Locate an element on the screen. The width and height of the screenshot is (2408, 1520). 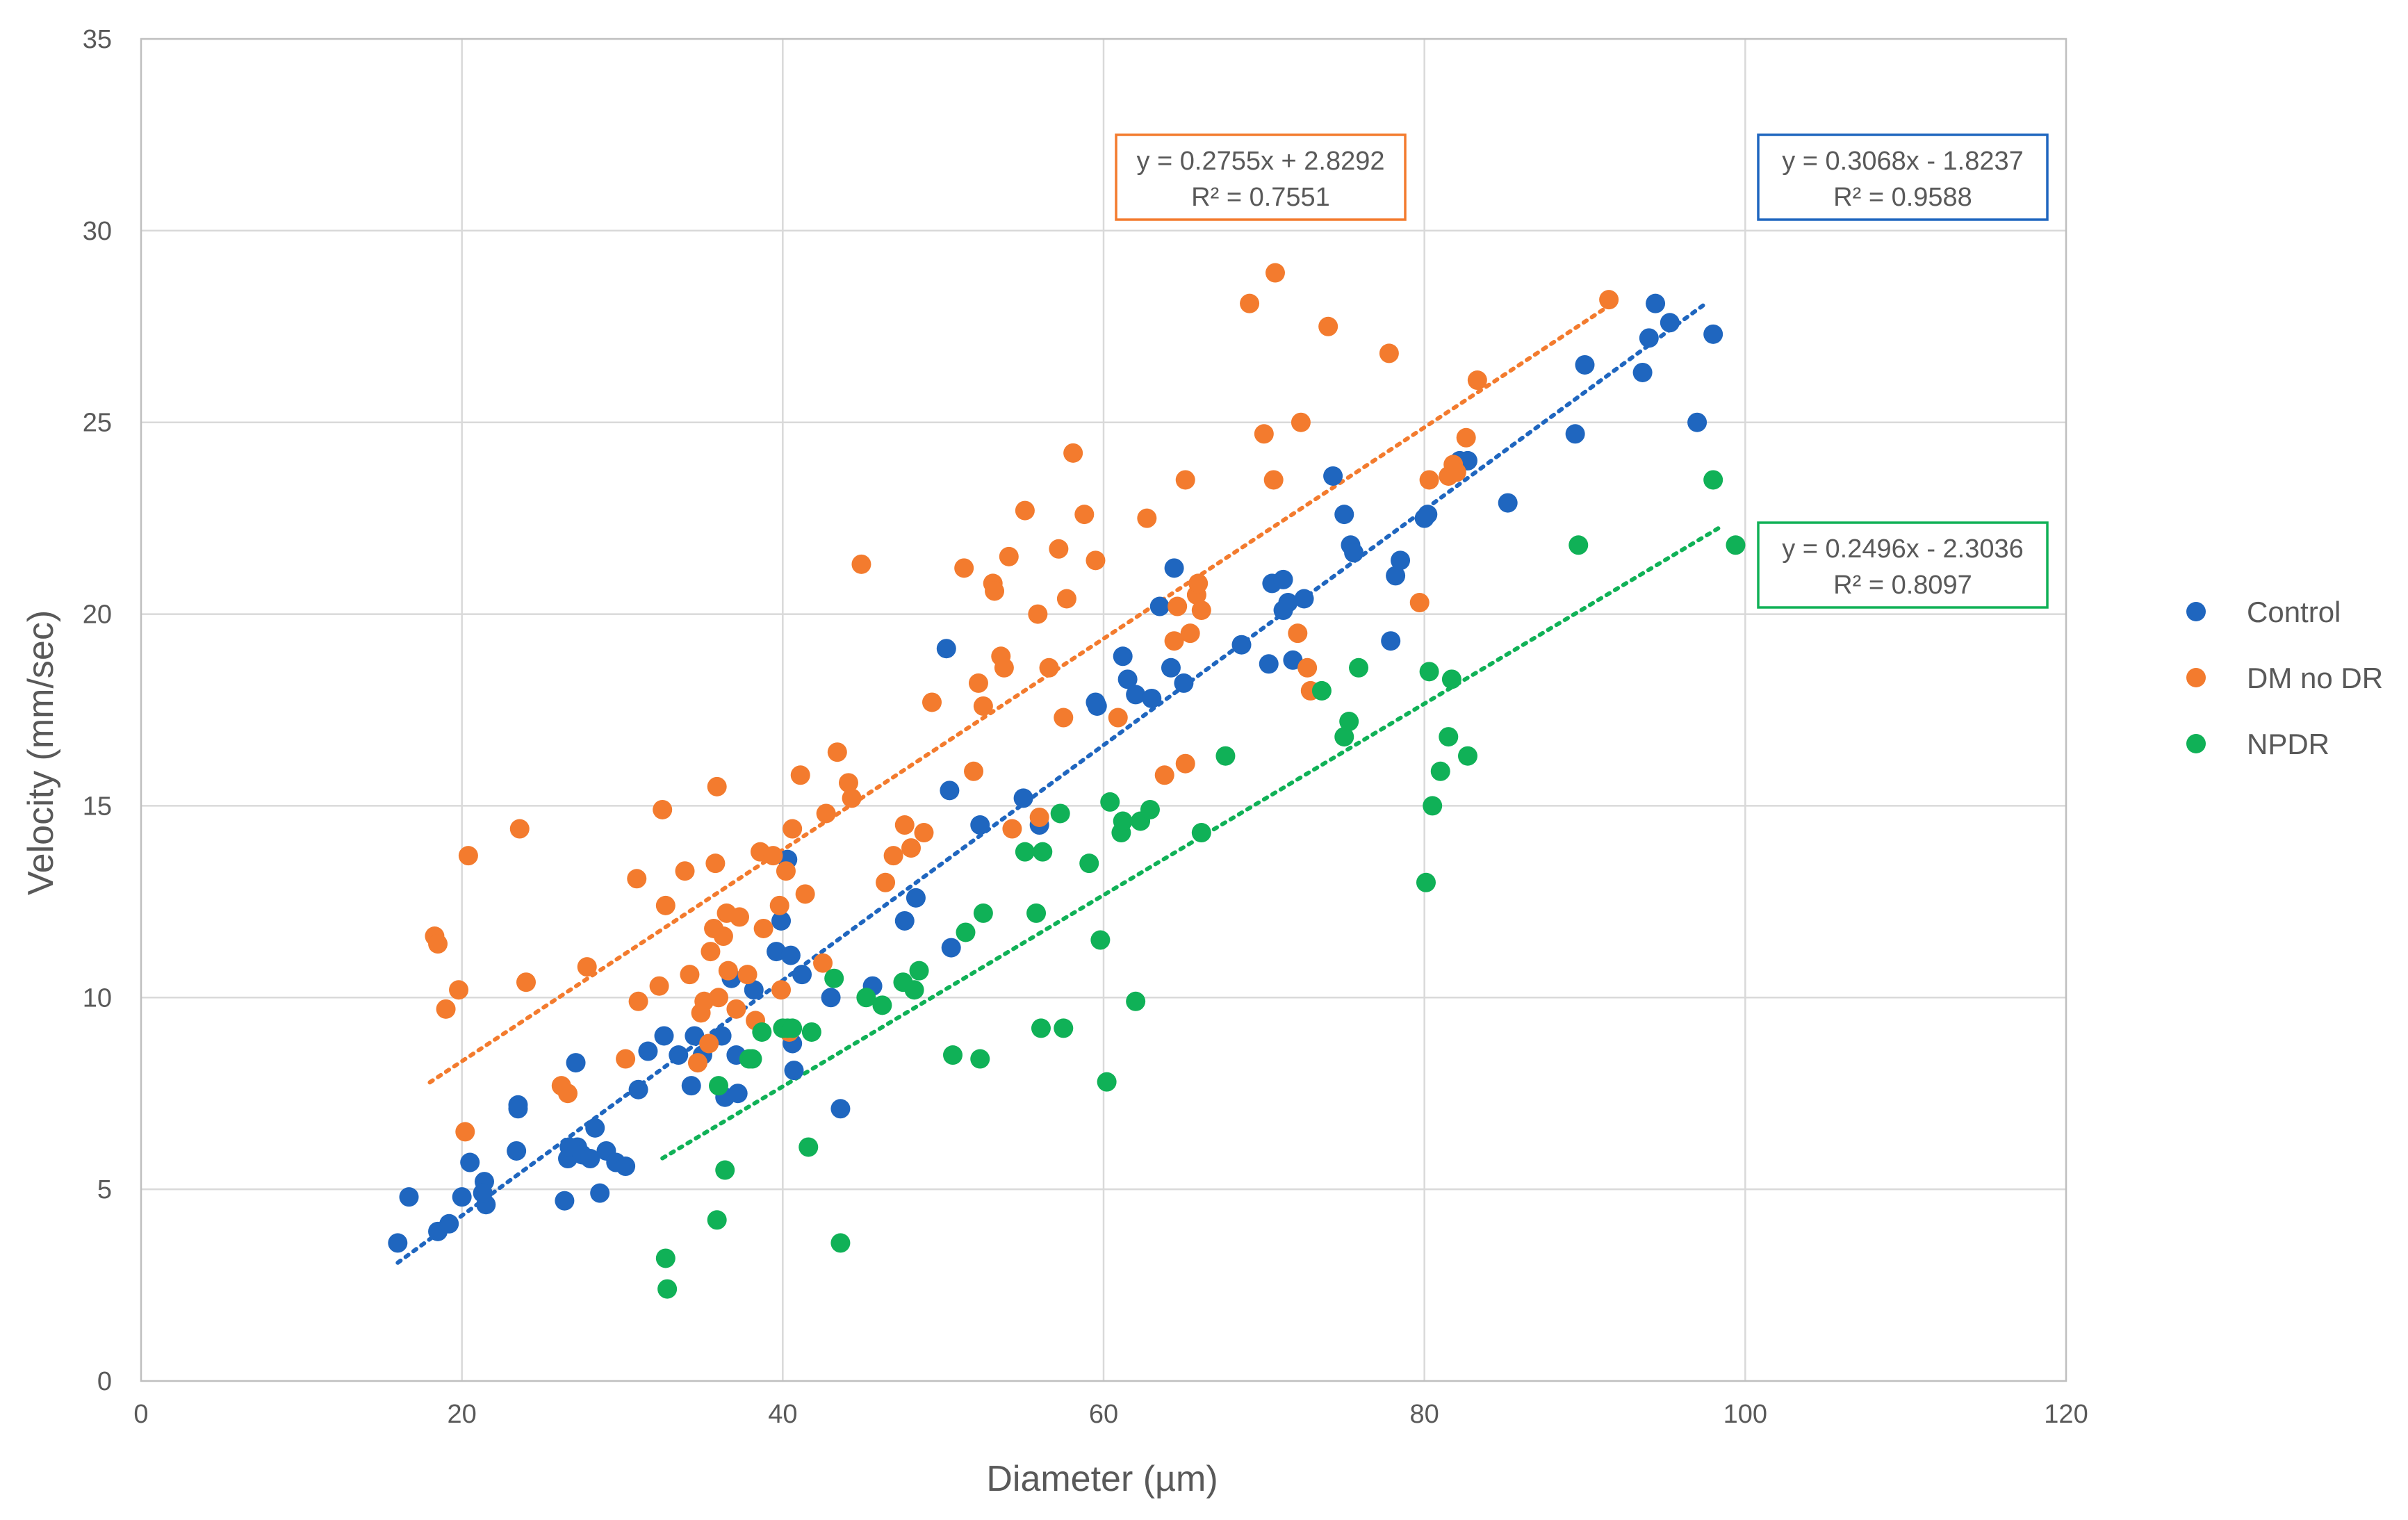
y-tick-label: 10 is located at coordinates (97, 998).